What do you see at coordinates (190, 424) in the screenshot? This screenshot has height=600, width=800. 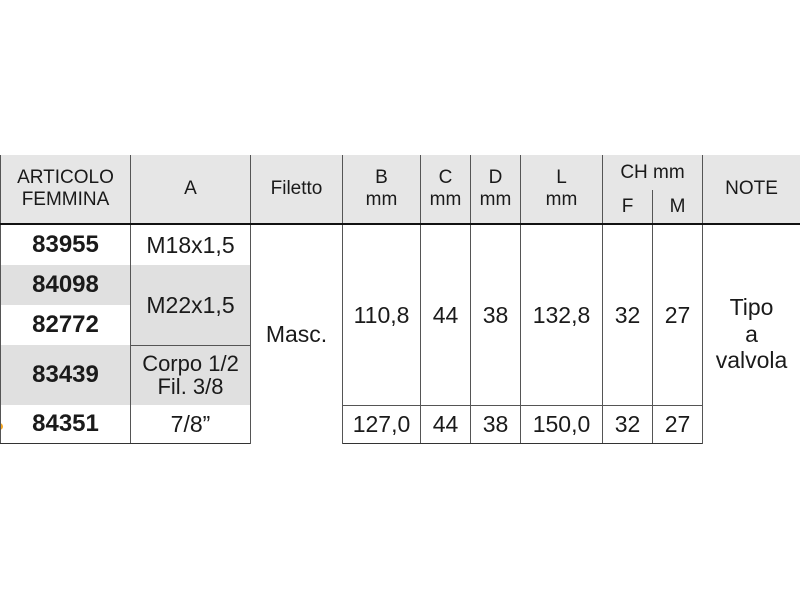 I see `a-cell: 7/8”` at bounding box center [190, 424].